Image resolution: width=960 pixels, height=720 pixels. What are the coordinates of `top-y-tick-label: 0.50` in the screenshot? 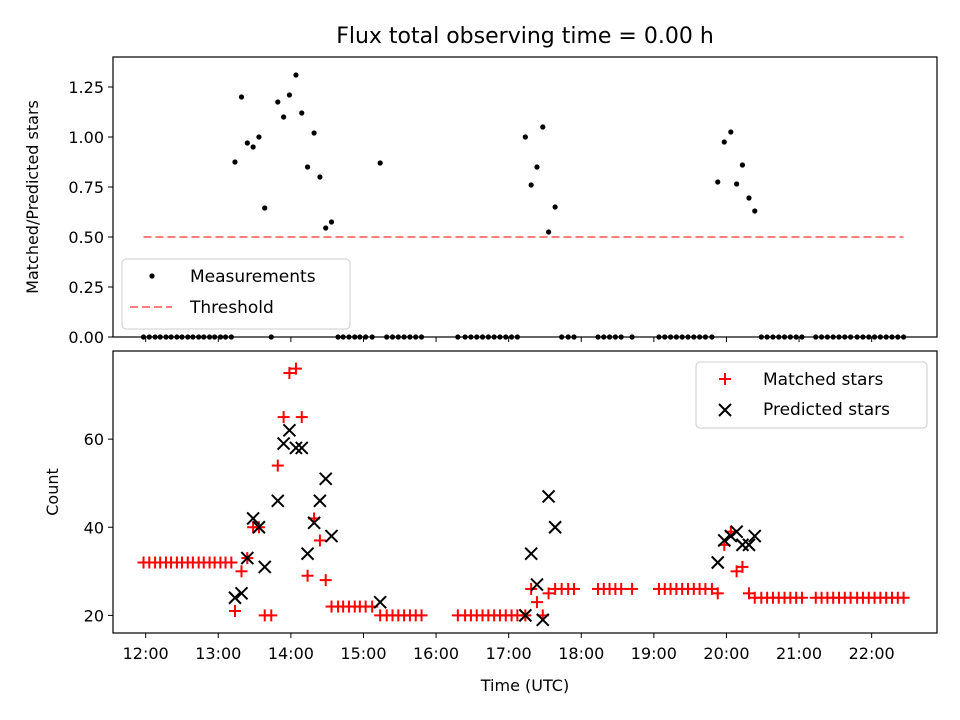 It's located at (86, 237).